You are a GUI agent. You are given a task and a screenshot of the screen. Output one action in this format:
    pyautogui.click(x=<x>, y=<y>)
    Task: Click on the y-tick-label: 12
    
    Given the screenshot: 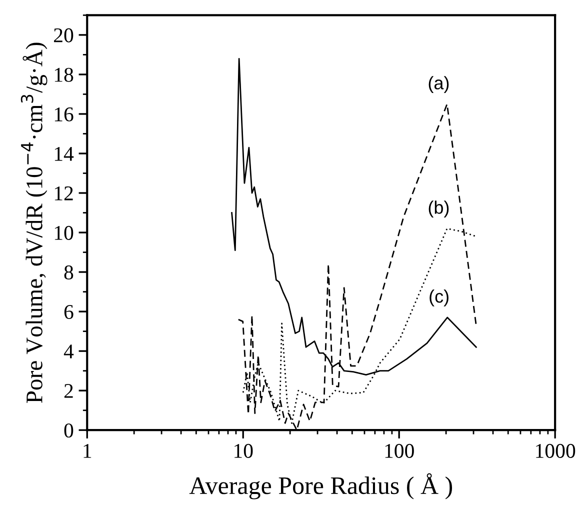 What is the action you would take?
    pyautogui.click(x=63, y=193)
    